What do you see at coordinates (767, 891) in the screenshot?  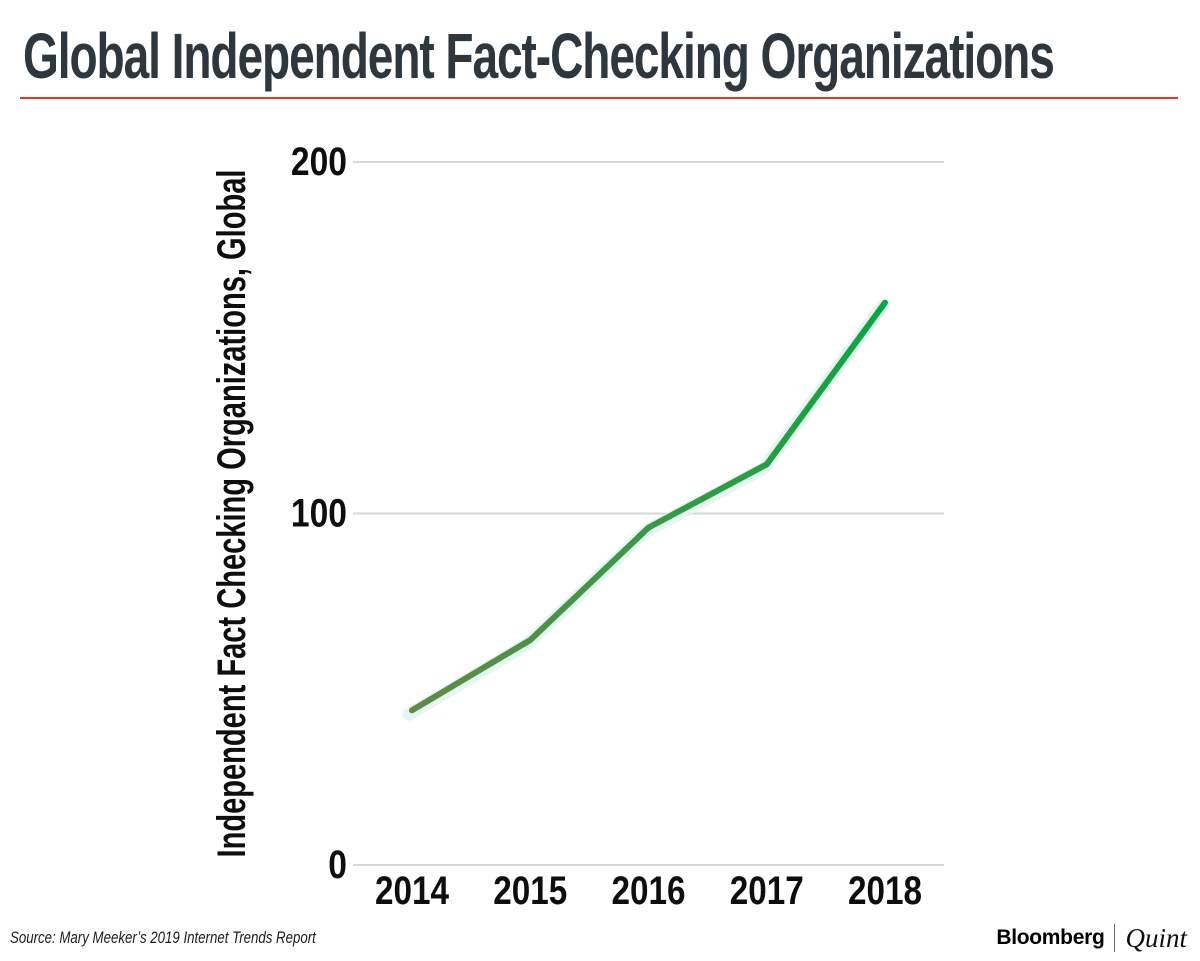 I see `x-tick-label: 2017` at bounding box center [767, 891].